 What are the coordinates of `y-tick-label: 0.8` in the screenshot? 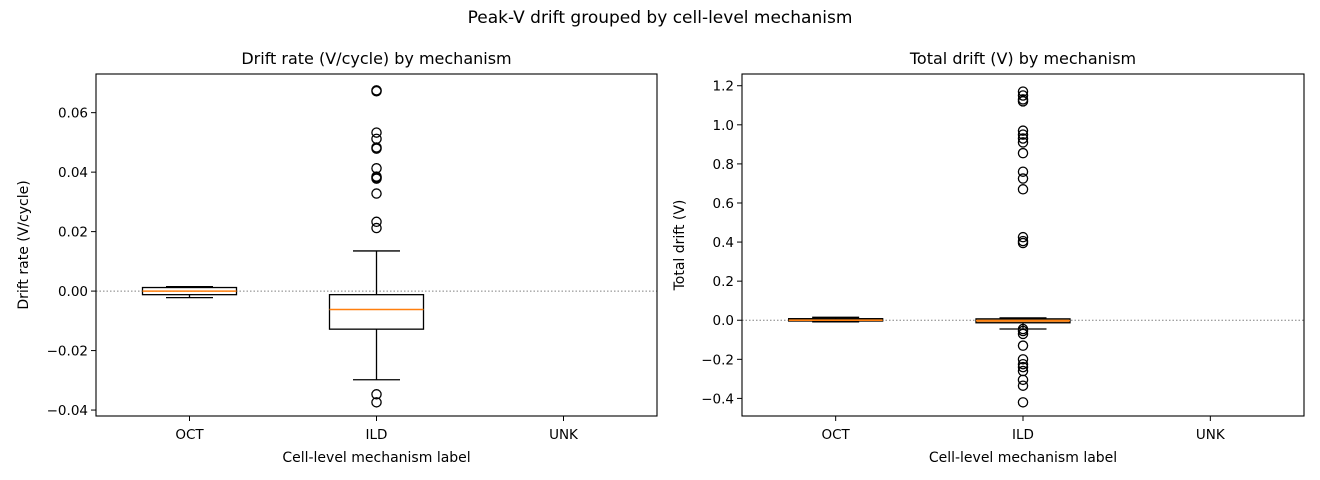 It's located at (723, 165).